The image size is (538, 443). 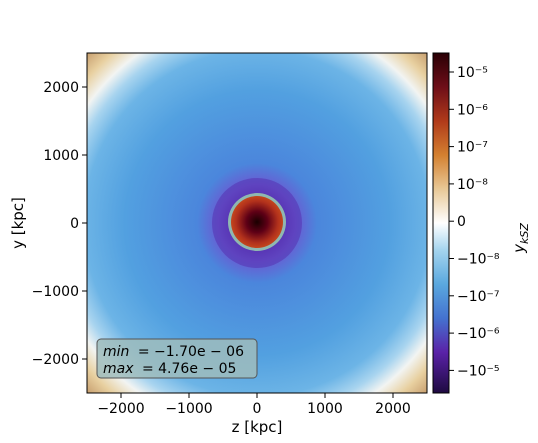 What do you see at coordinates (478, 371) in the screenshot?
I see `colorbar-tick-label: −10⁻⁵` at bounding box center [478, 371].